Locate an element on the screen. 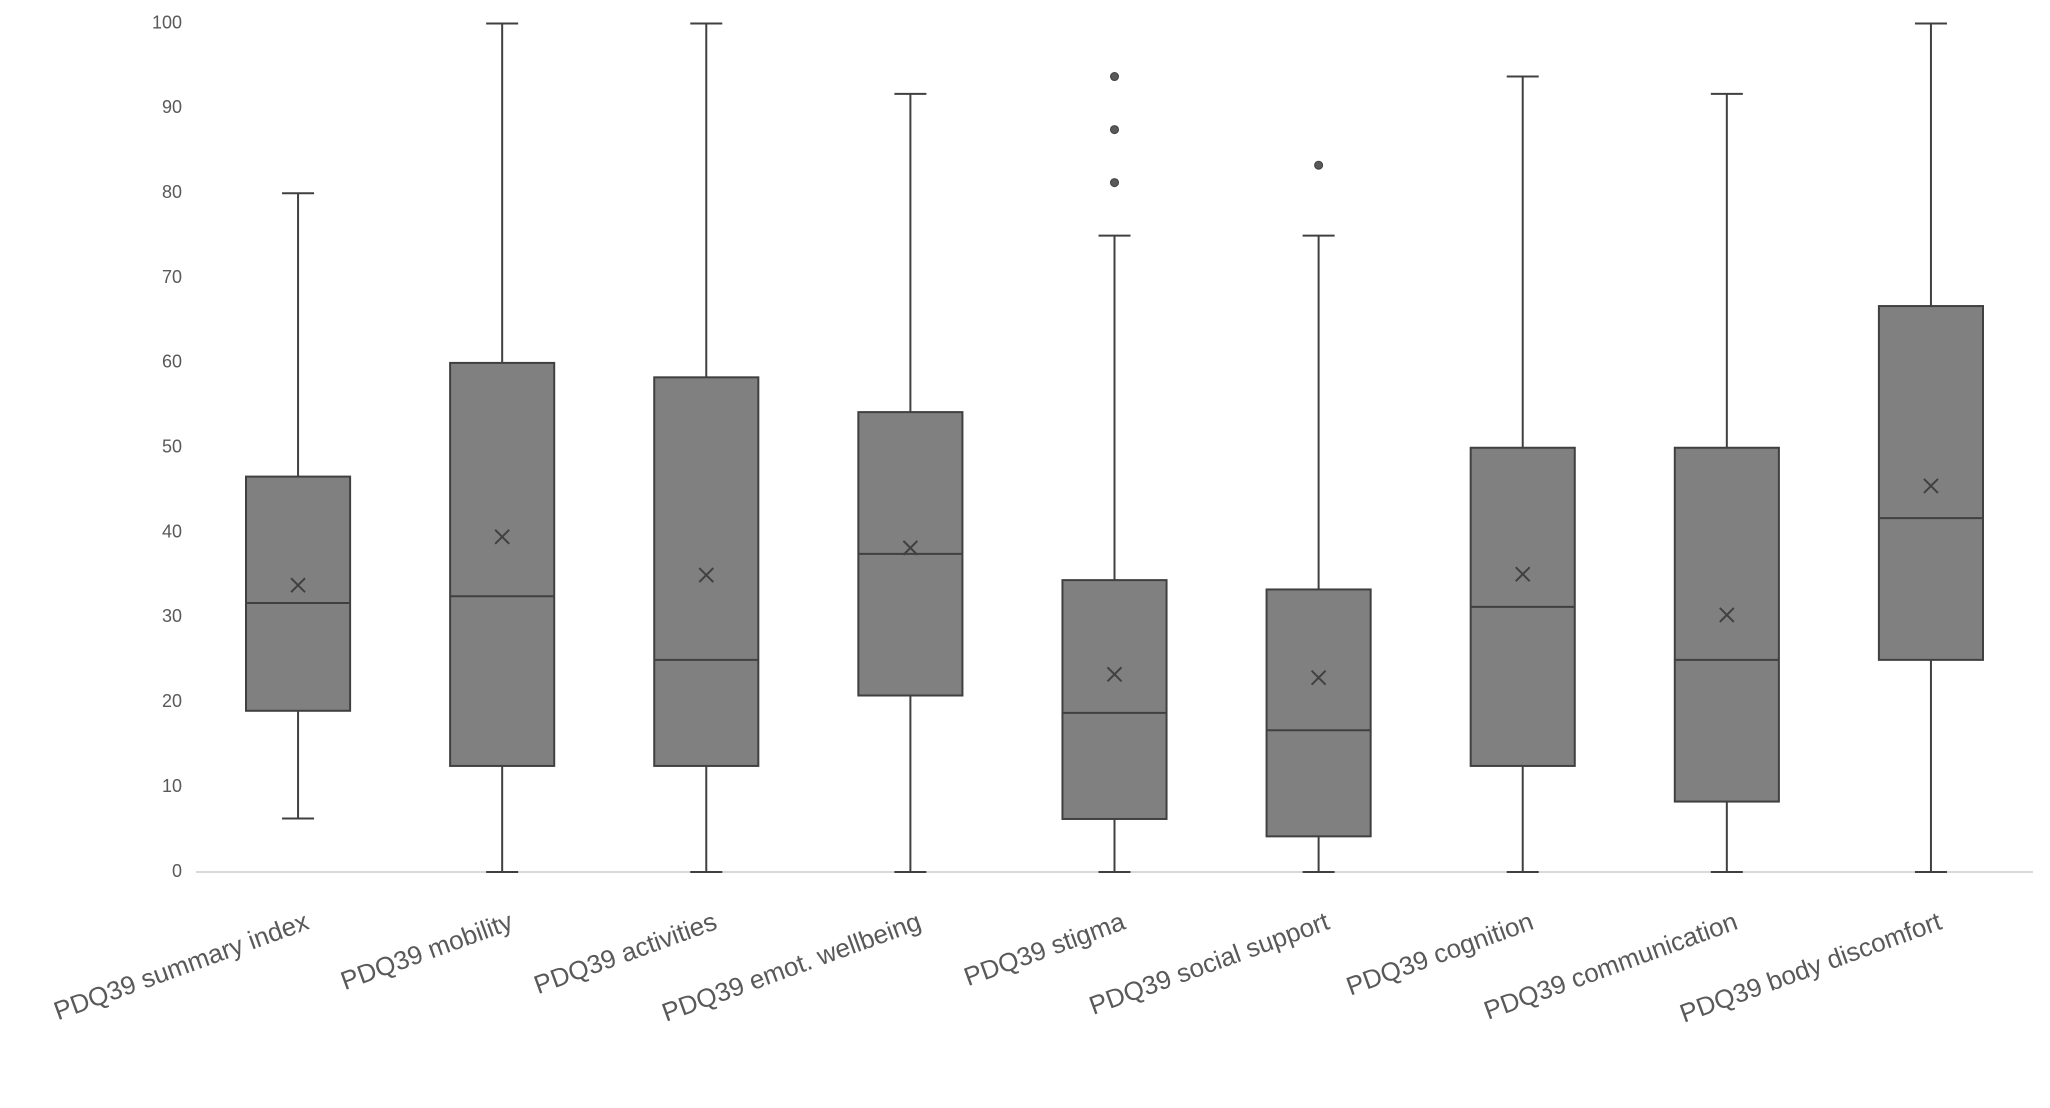 This screenshot has height=1108, width=2050. y-tick-label: 70 is located at coordinates (172, 277).